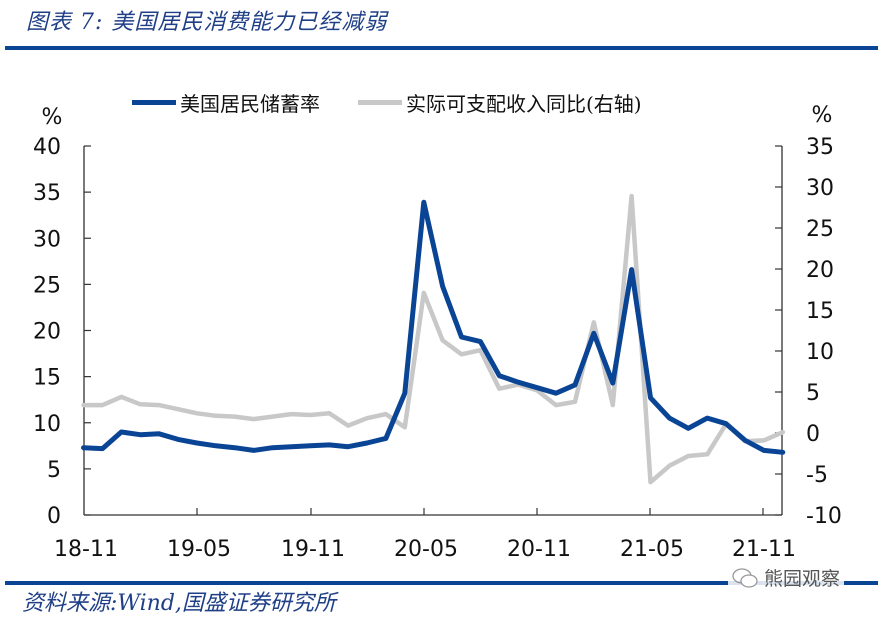 The height and width of the screenshot is (619, 883). I want to click on top-rule, so click(441, 48).